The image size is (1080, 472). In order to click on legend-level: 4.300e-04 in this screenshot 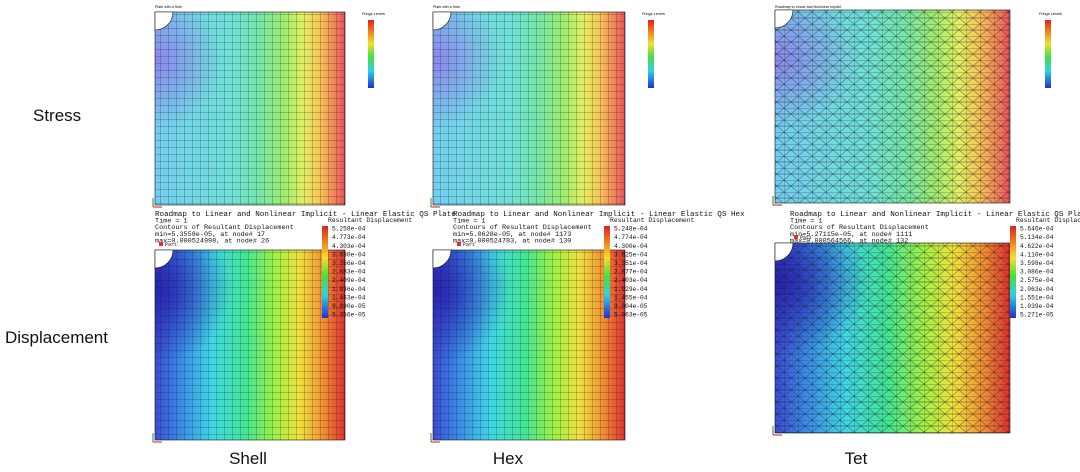, I will do `click(631, 246)`.